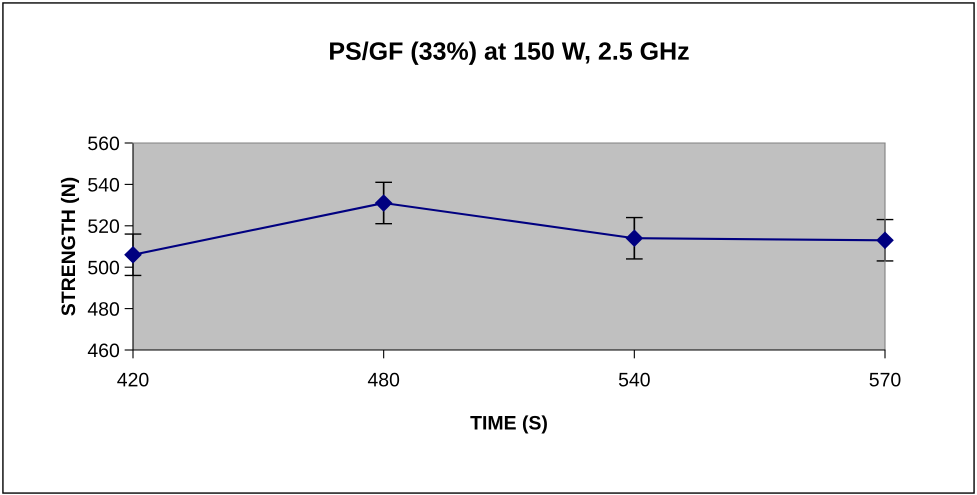 This screenshot has width=977, height=495. What do you see at coordinates (508, 424) in the screenshot?
I see `x-axis-title: TIME (S)` at bounding box center [508, 424].